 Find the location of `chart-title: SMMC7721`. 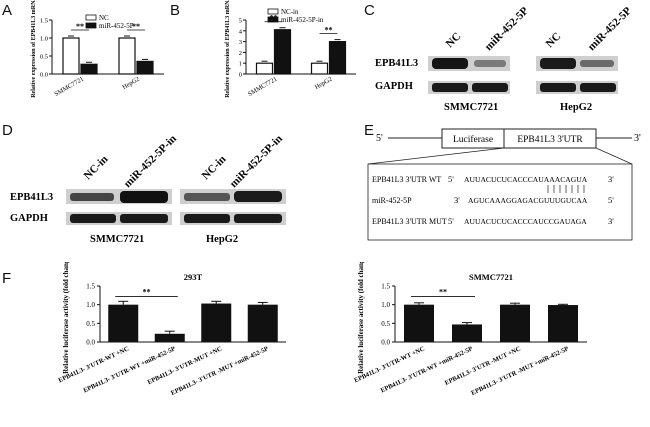

chart-title: SMMC7721 is located at coordinates (491, 277).